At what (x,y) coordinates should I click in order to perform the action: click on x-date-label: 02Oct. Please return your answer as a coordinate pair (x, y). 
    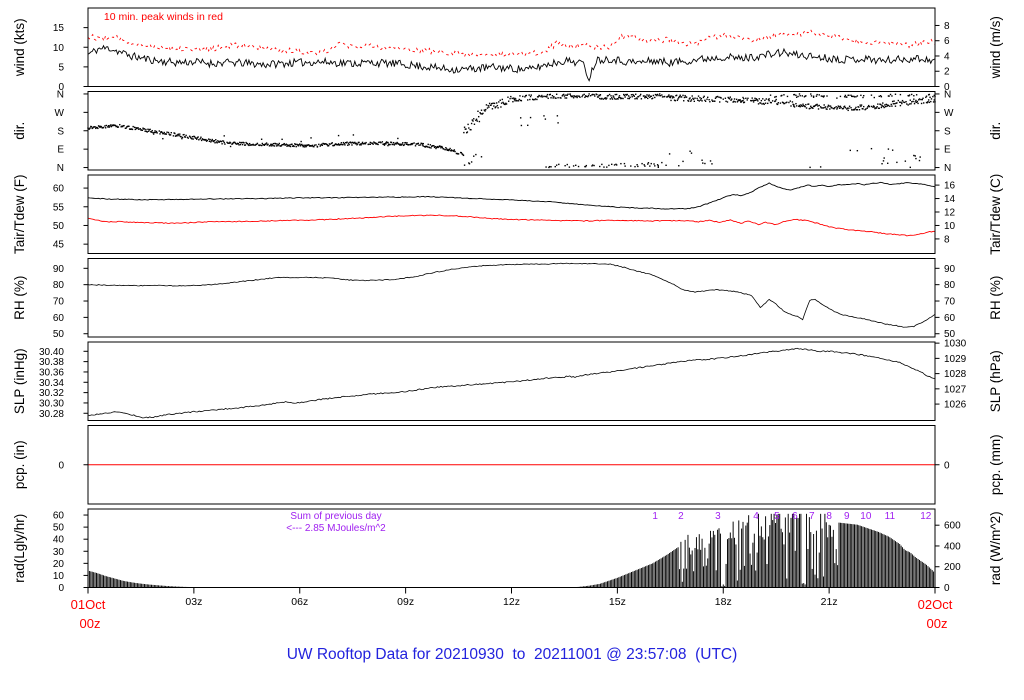
    Looking at the image, I should click on (935, 604).